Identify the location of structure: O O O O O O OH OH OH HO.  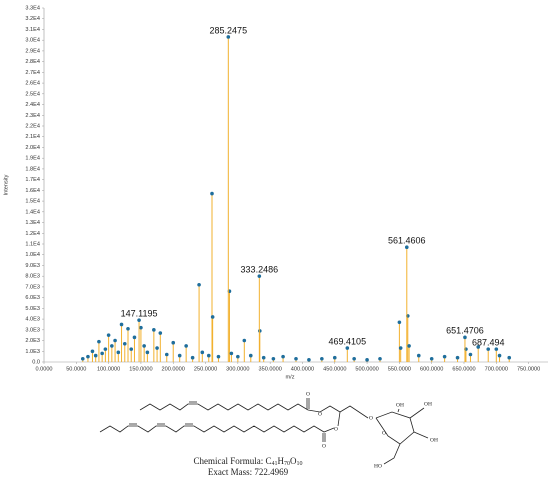
(268, 430).